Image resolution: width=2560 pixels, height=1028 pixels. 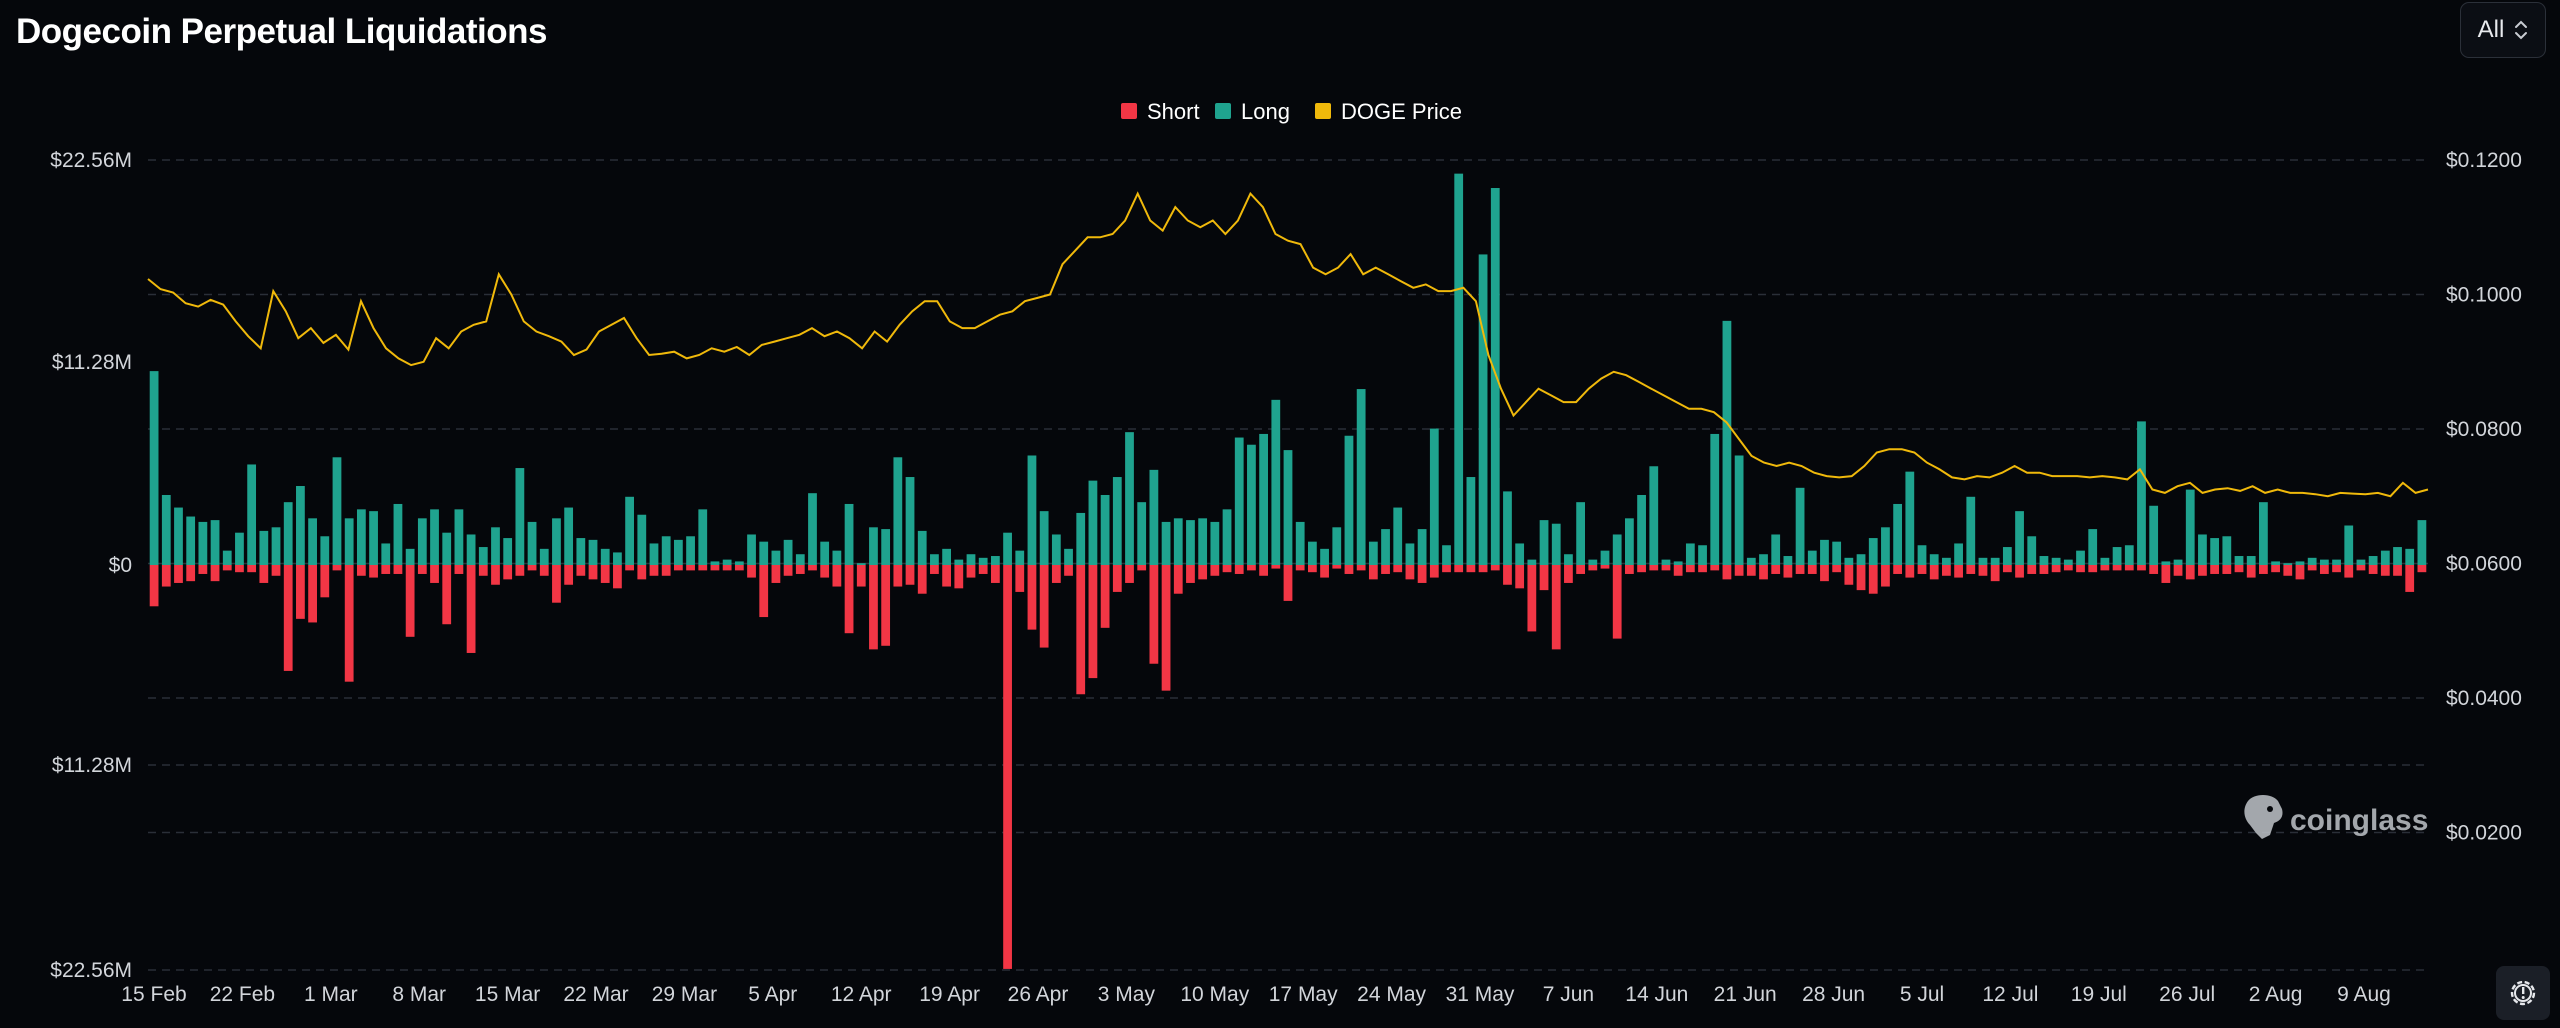 What do you see at coordinates (1129, 111) in the screenshot?
I see `legend-swatch` at bounding box center [1129, 111].